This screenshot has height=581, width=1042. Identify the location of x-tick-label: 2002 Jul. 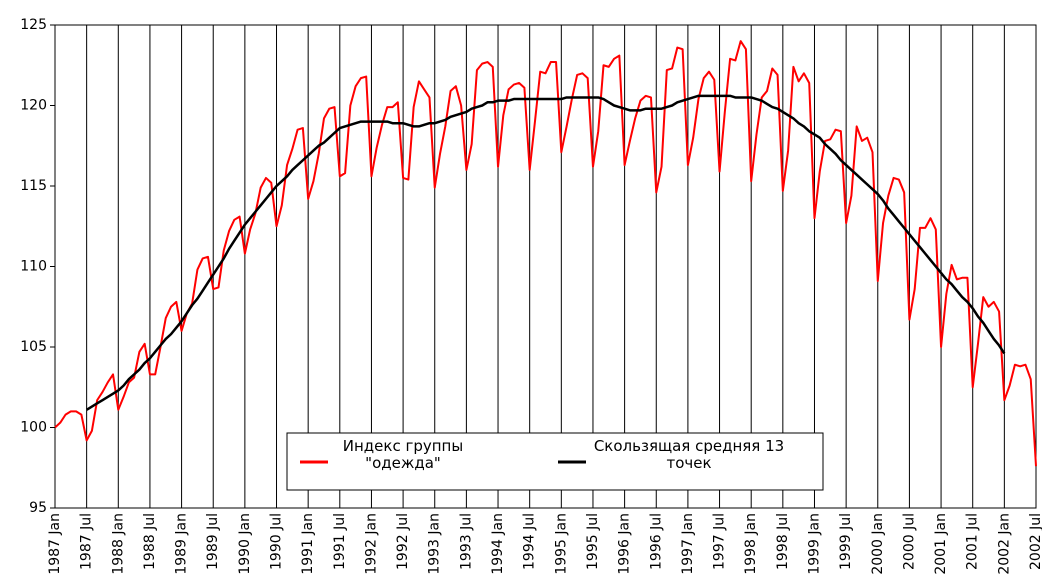
(1035, 541).